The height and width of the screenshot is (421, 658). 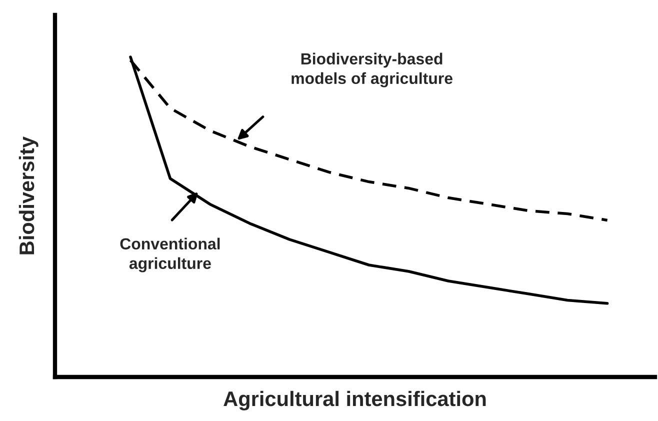 I want to click on annotation: Biodiversity-based models of agriculture, so click(x=372, y=70).